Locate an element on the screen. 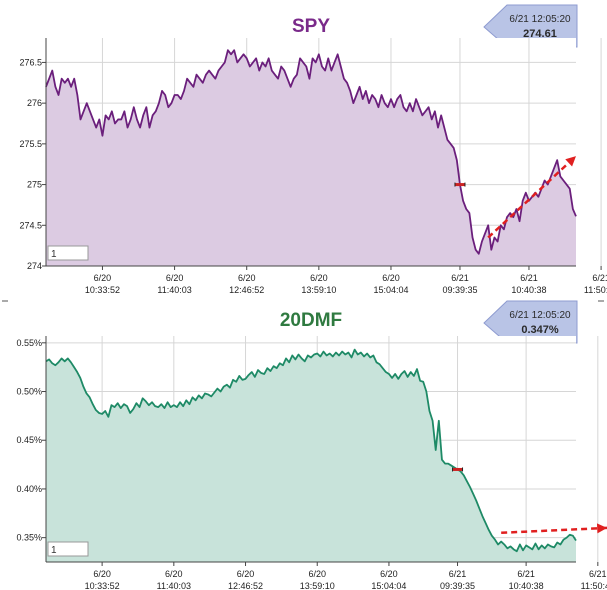 Image resolution: width=607 pixels, height=590 pixels. spy-x-tick-time: 13:59:10 is located at coordinates (318, 290).